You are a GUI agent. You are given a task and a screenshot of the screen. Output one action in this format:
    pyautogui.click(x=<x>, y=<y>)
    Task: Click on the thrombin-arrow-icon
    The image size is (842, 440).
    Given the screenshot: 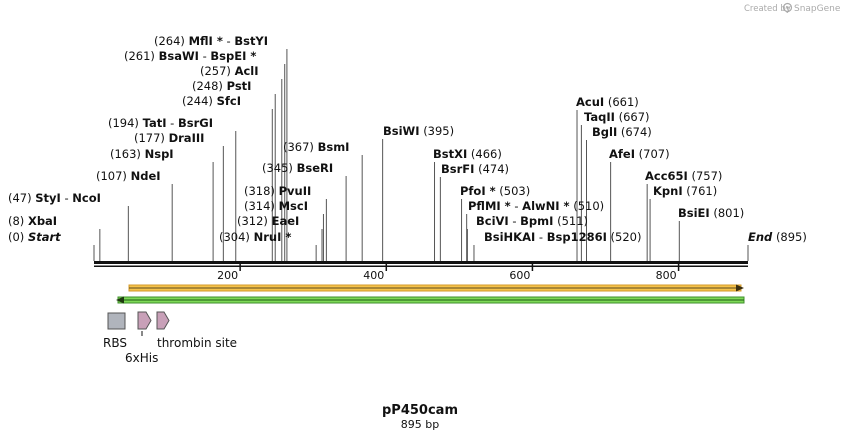 What is the action you would take?
    pyautogui.click(x=163, y=320)
    